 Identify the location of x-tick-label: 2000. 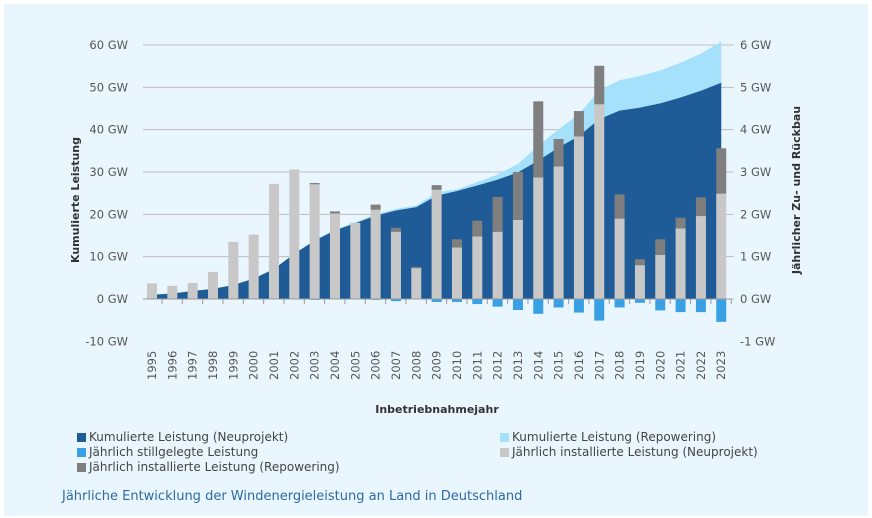
(254, 365).